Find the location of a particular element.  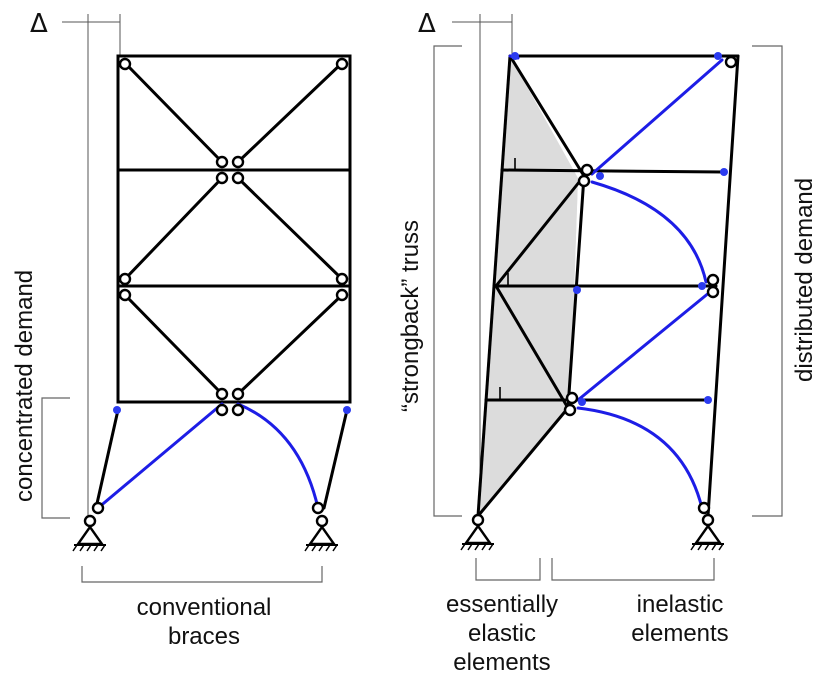

conventional-label-line1: conventional is located at coordinates (204, 607).